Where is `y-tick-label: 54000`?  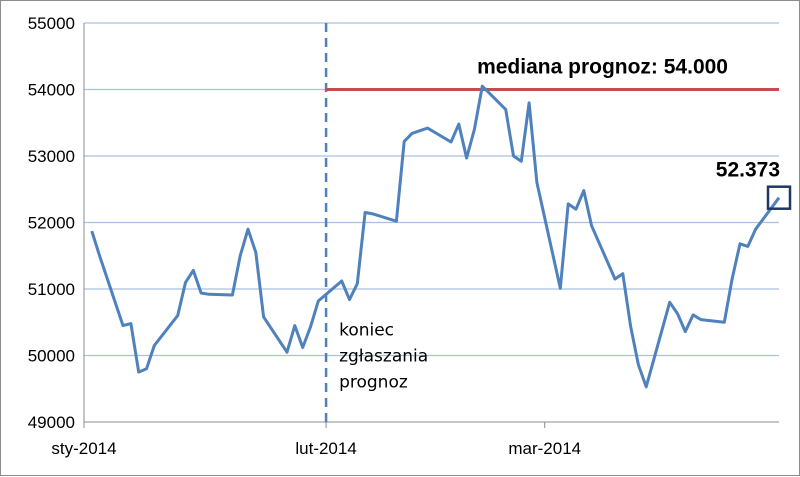 y-tick-label: 54000 is located at coordinates (51, 90).